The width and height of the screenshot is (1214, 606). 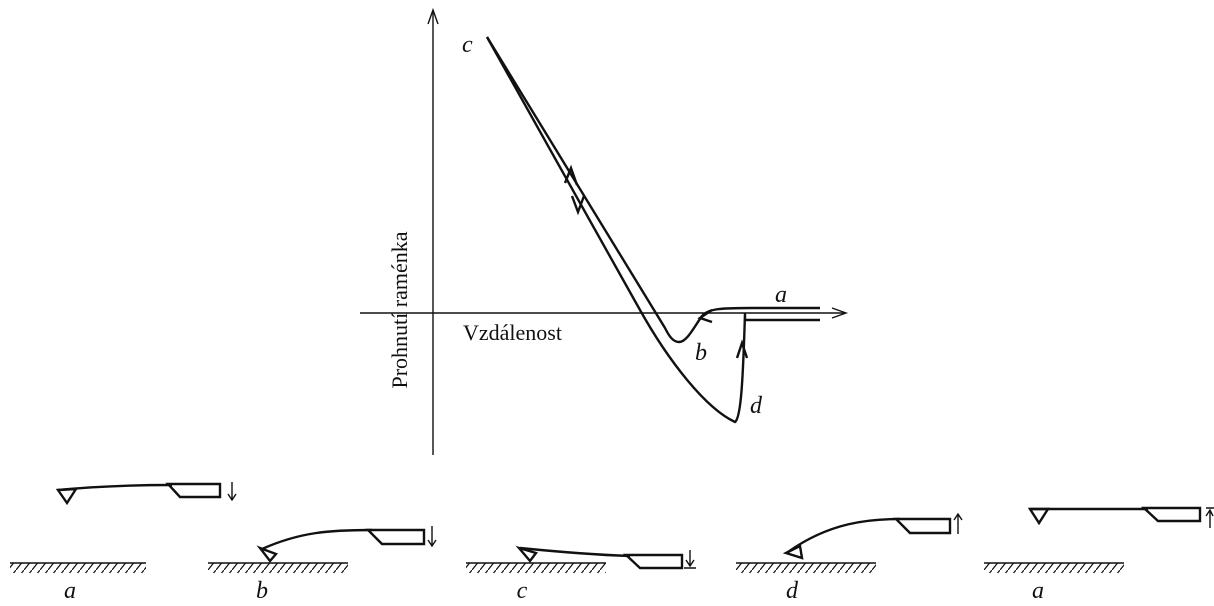 What do you see at coordinates (399, 309) in the screenshot?
I see `y-axis-label: Prohnutí raménka` at bounding box center [399, 309].